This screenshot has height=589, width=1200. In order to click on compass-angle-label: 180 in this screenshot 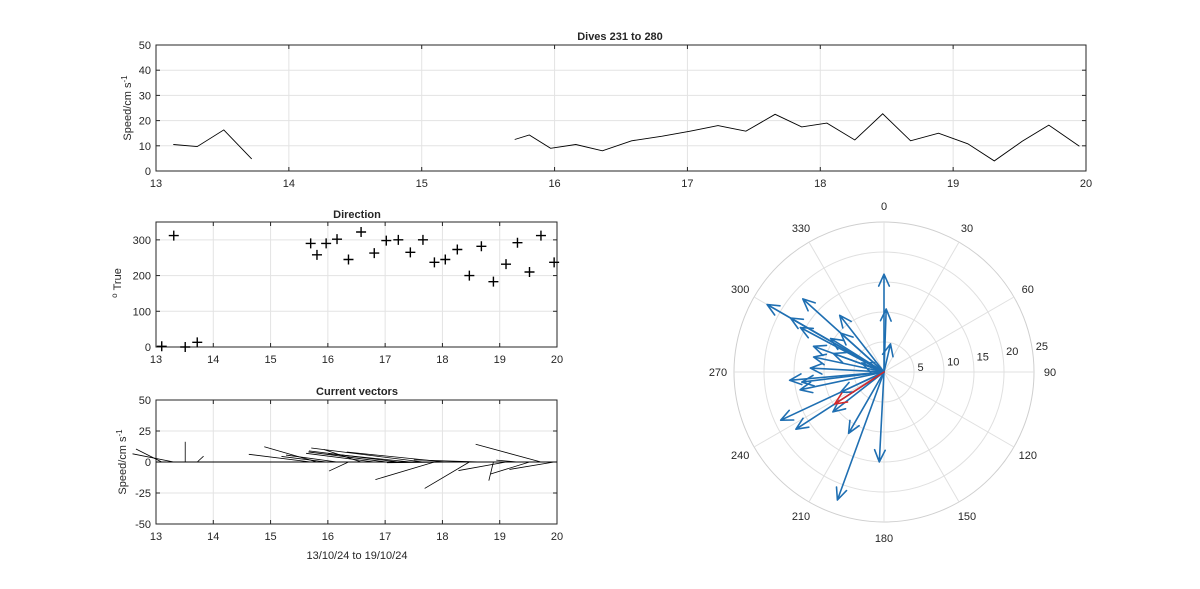, I will do `click(884, 539)`.